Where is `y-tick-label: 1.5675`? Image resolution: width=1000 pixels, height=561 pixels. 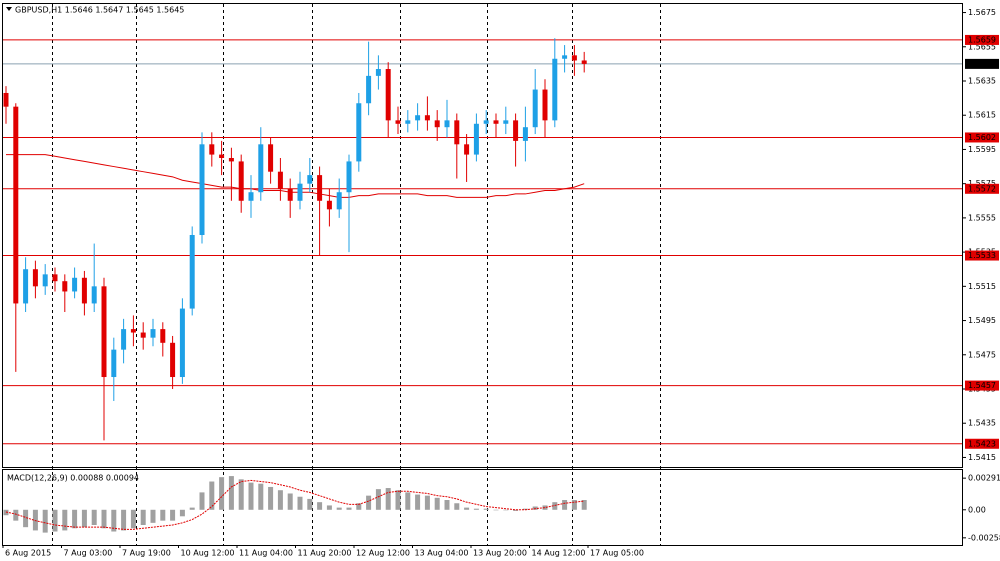 y-tick-label: 1.5675 is located at coordinates (982, 12).